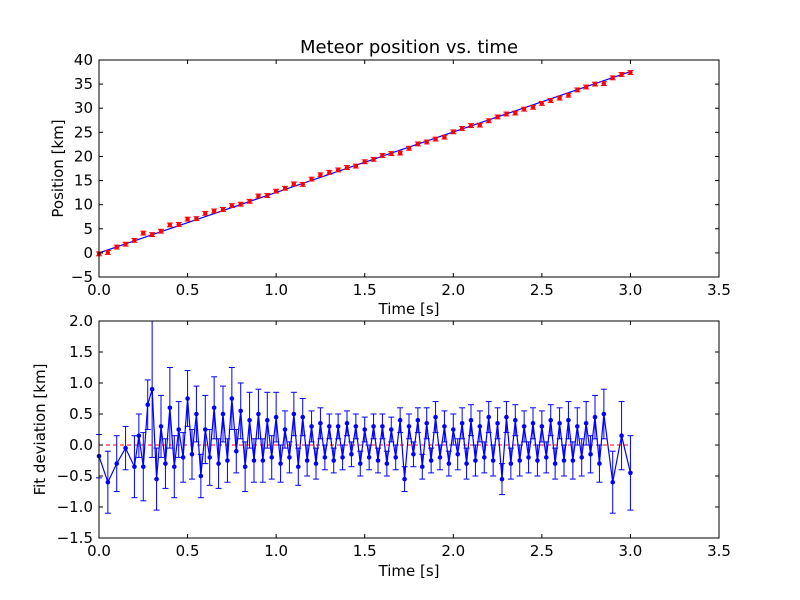 The image size is (800, 600). I want to click on position-x-tick-label: 1.0, so click(276, 290).